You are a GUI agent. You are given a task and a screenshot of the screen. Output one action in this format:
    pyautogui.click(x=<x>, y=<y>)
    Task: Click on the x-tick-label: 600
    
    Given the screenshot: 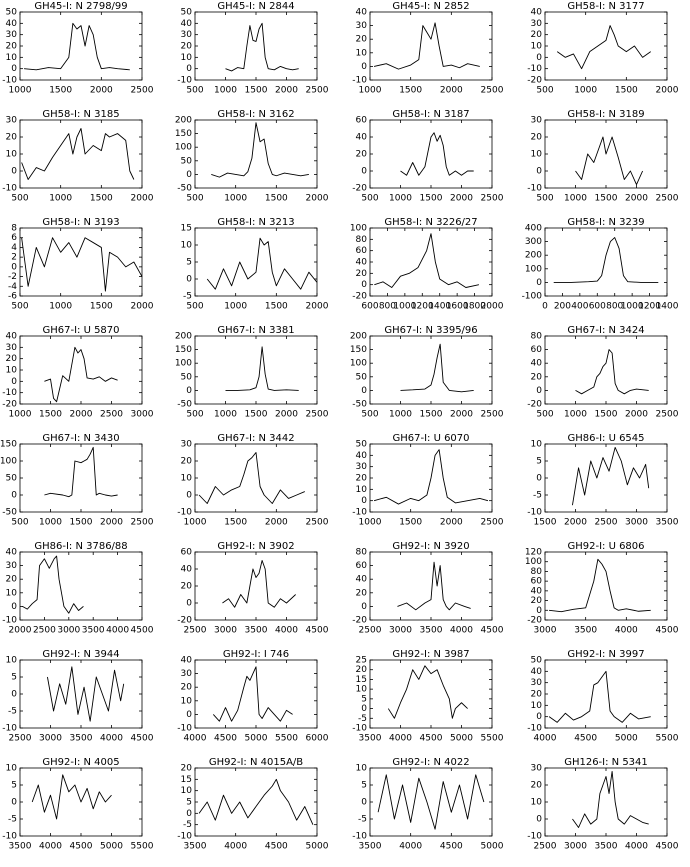 What is the action you would take?
    pyautogui.click(x=369, y=307)
    